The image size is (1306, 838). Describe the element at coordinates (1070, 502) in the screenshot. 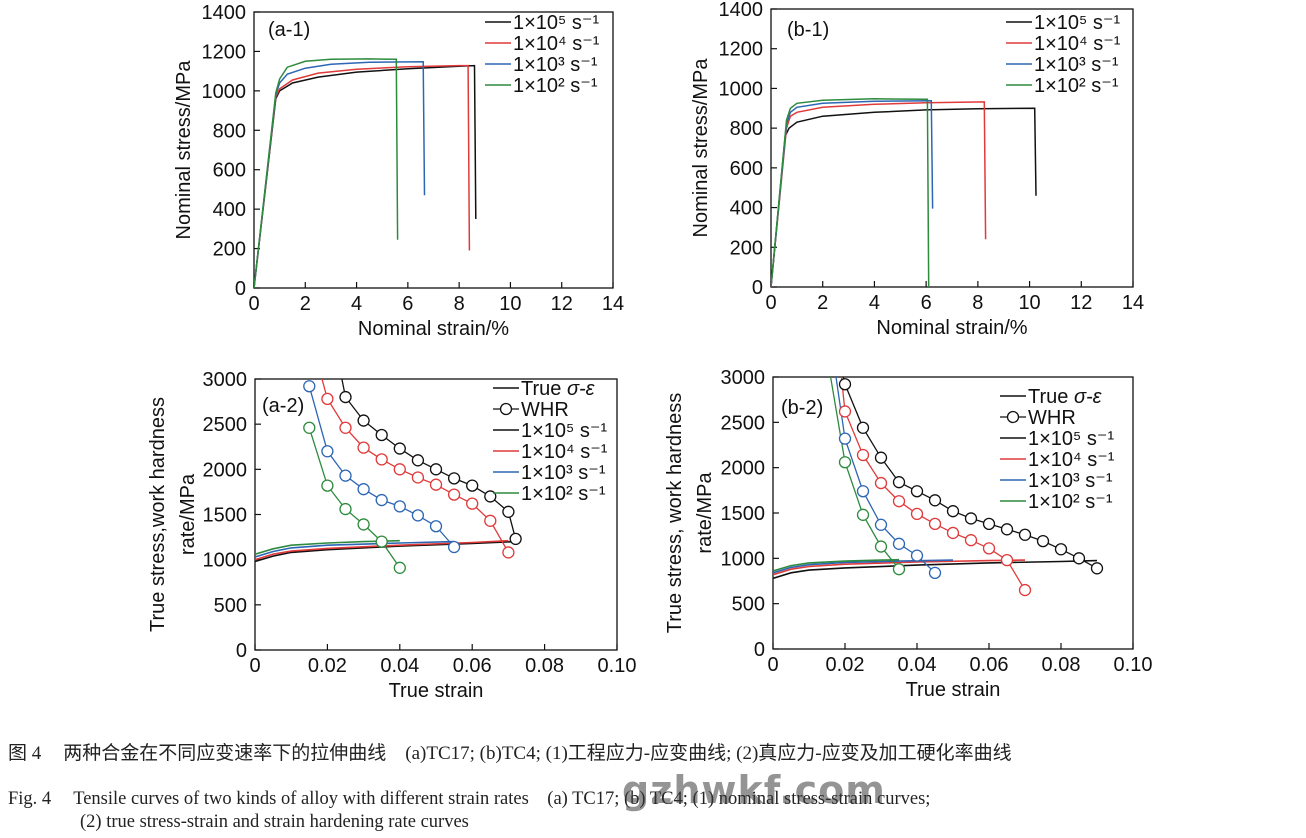

I see `b2-legend-label-3: 1×10² s⁻¹` at that location.